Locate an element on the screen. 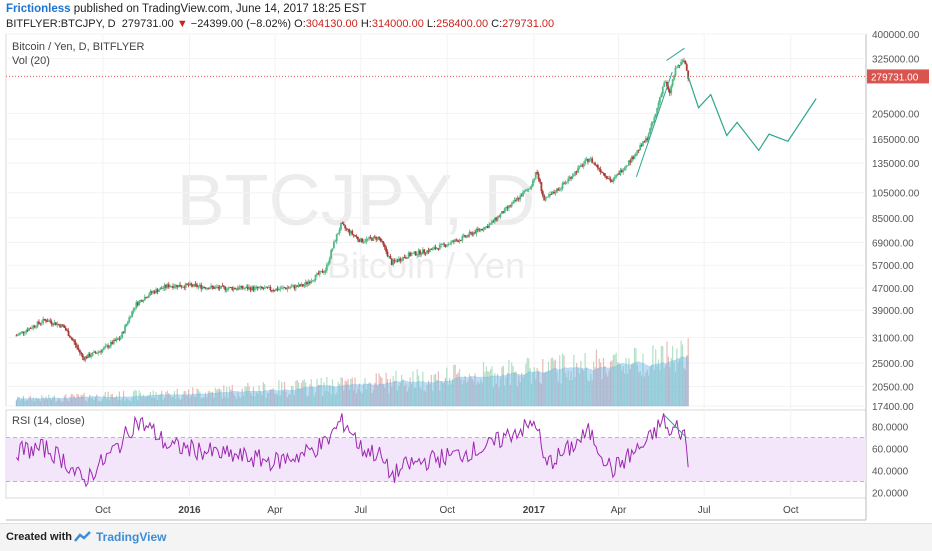 Image resolution: width=932 pixels, height=551 pixels. price-tick-label: 69000.00 is located at coordinates (893, 244).